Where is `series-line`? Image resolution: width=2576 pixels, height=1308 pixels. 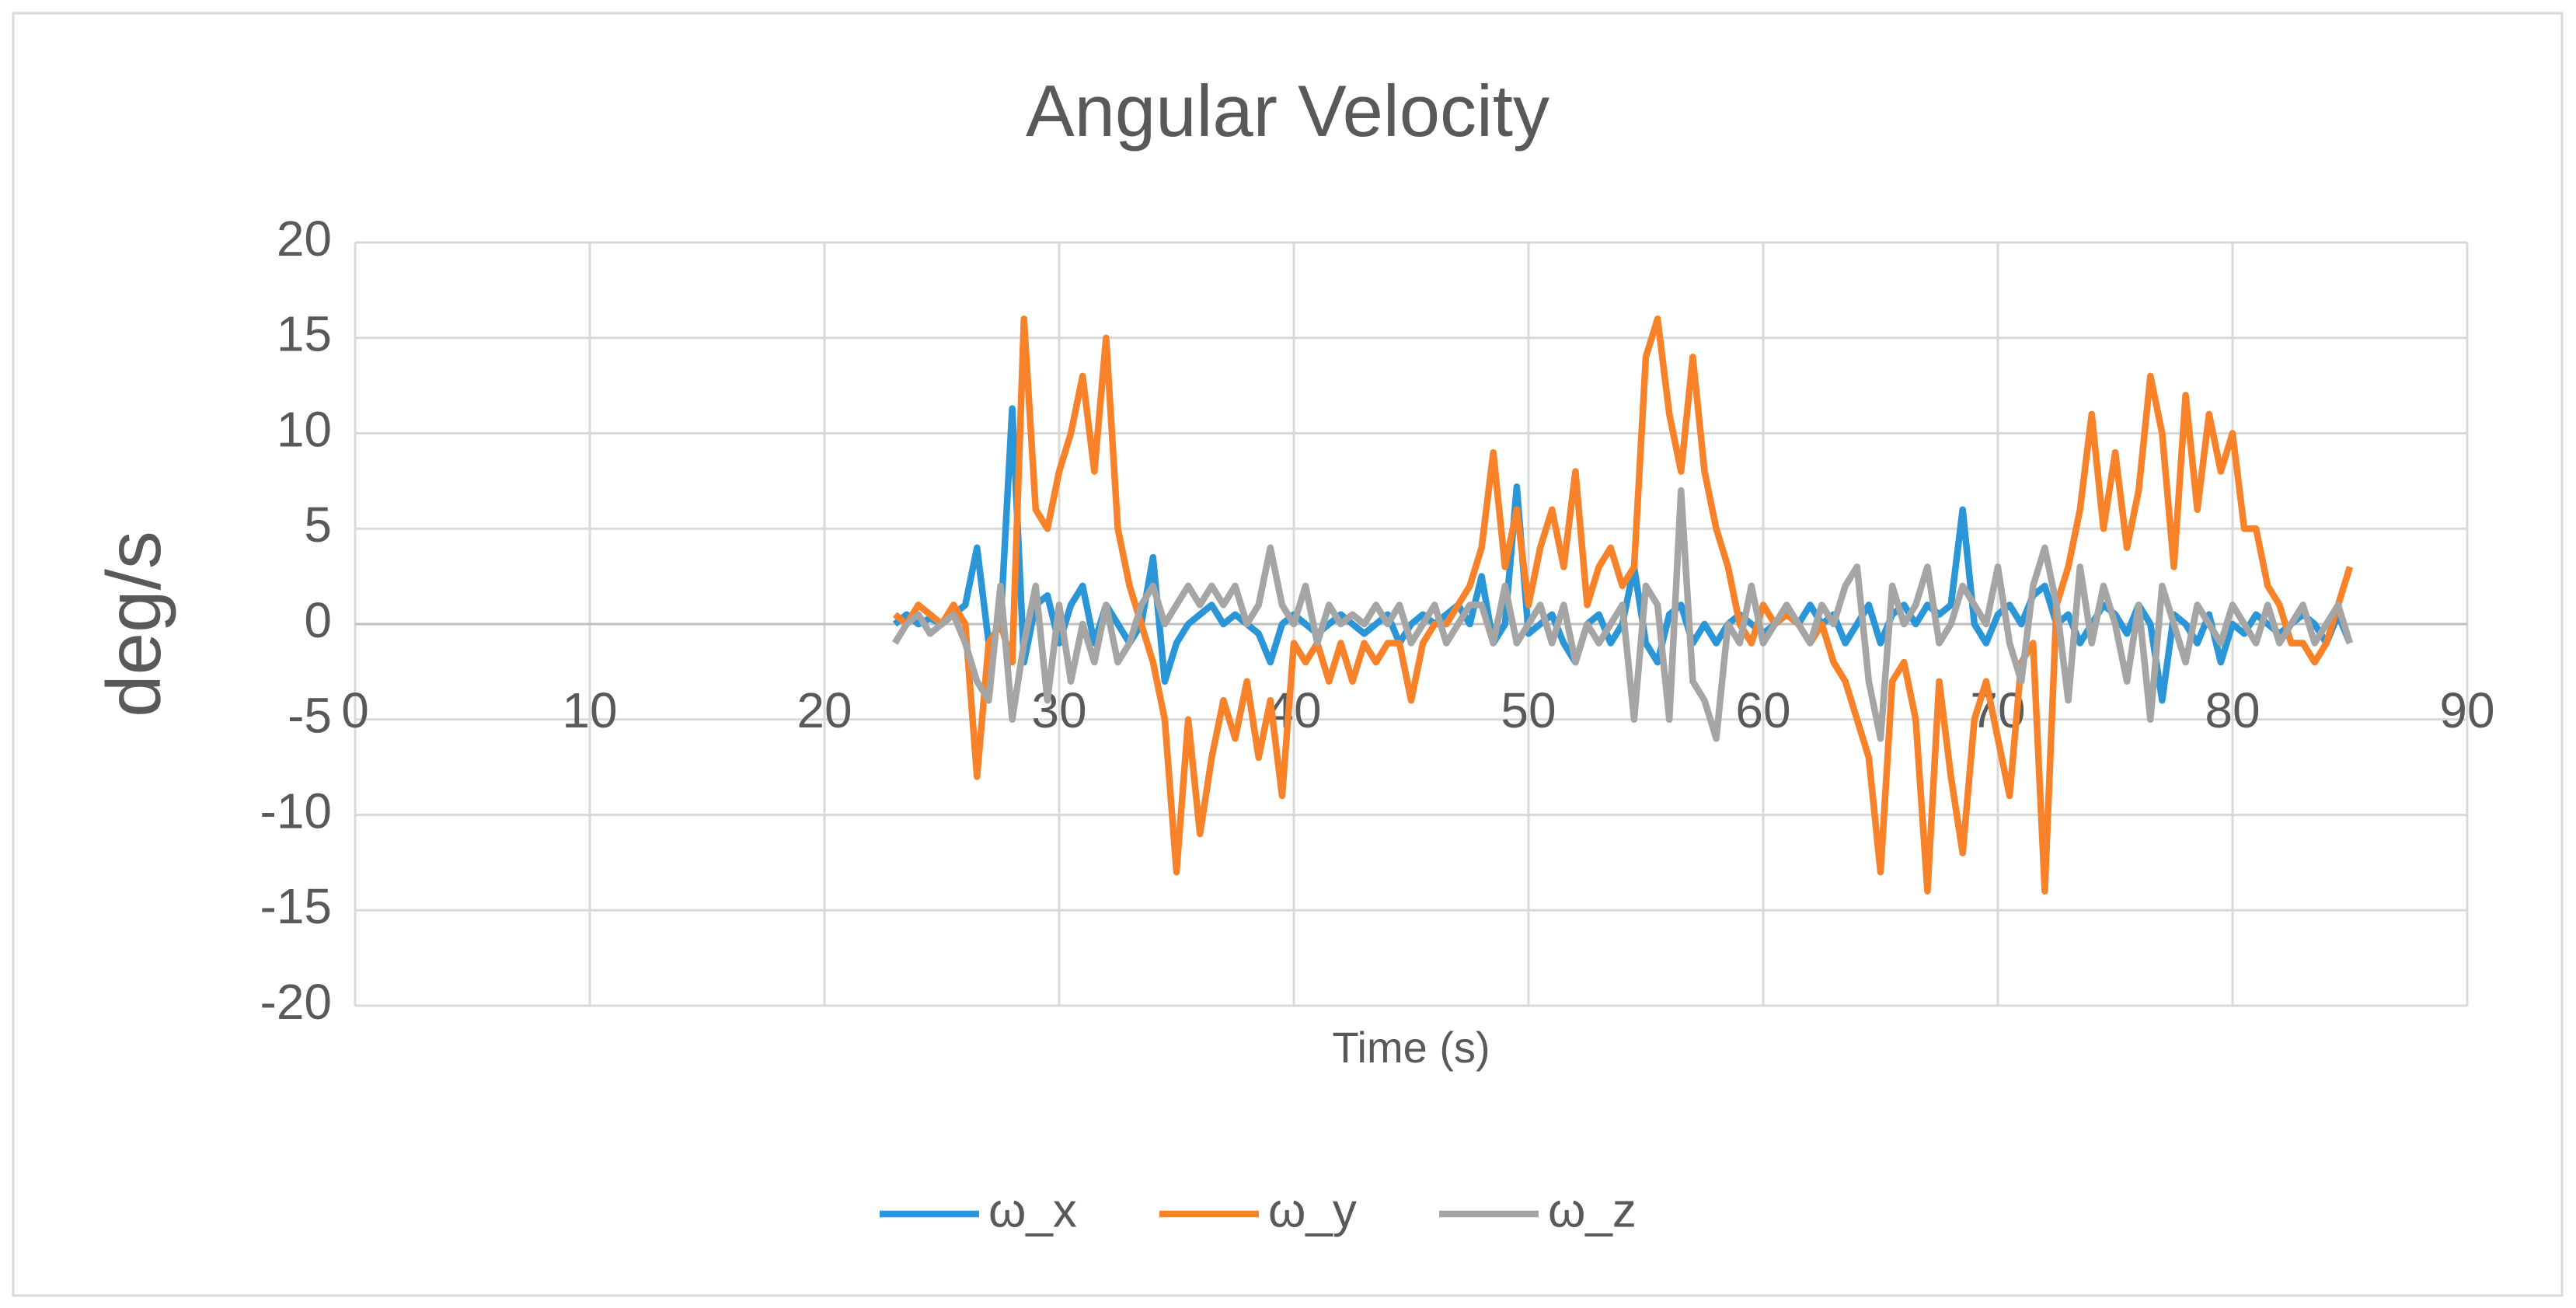 series-line is located at coordinates (1622, 614).